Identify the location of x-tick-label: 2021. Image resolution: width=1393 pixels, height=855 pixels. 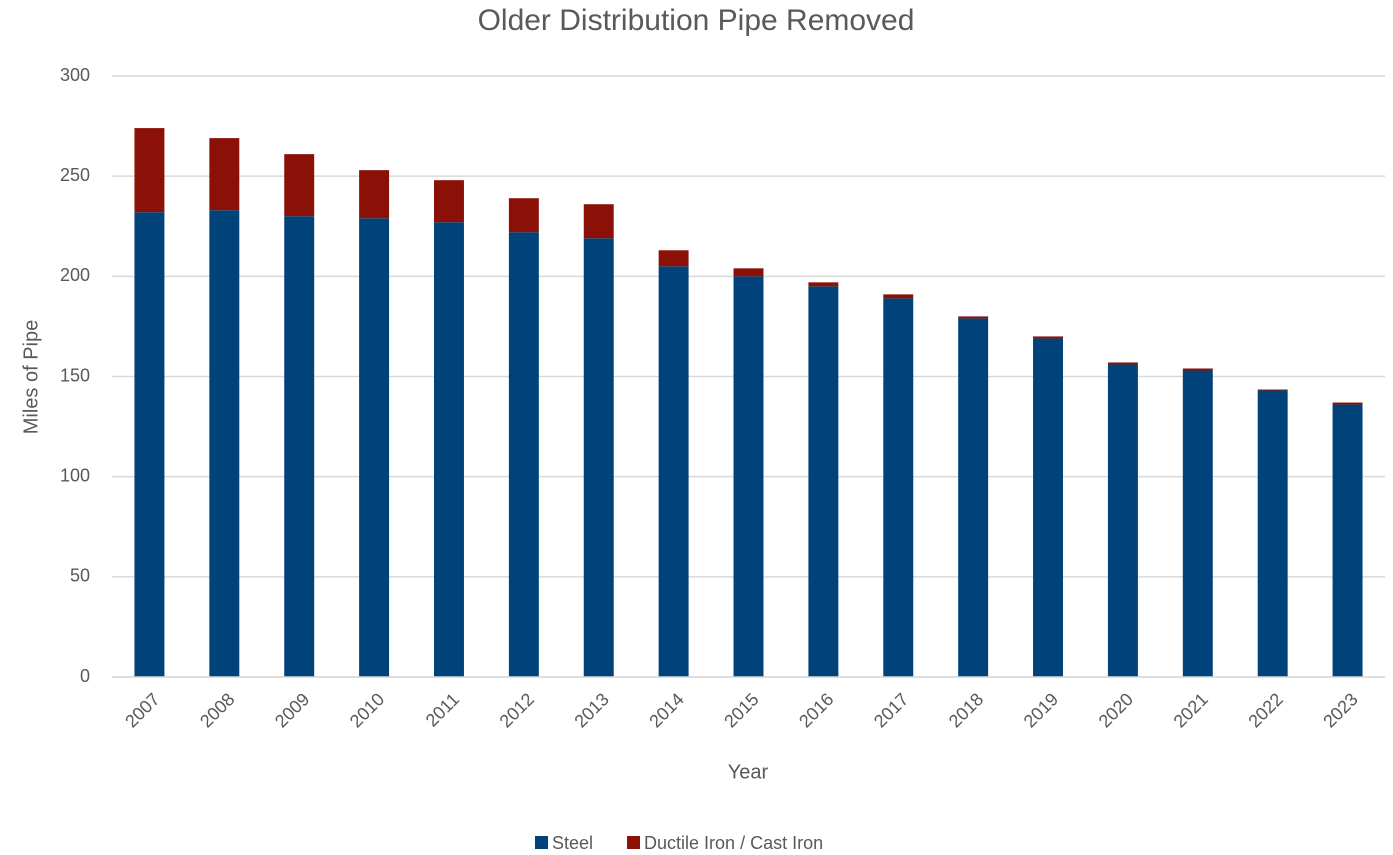
(1191, 710).